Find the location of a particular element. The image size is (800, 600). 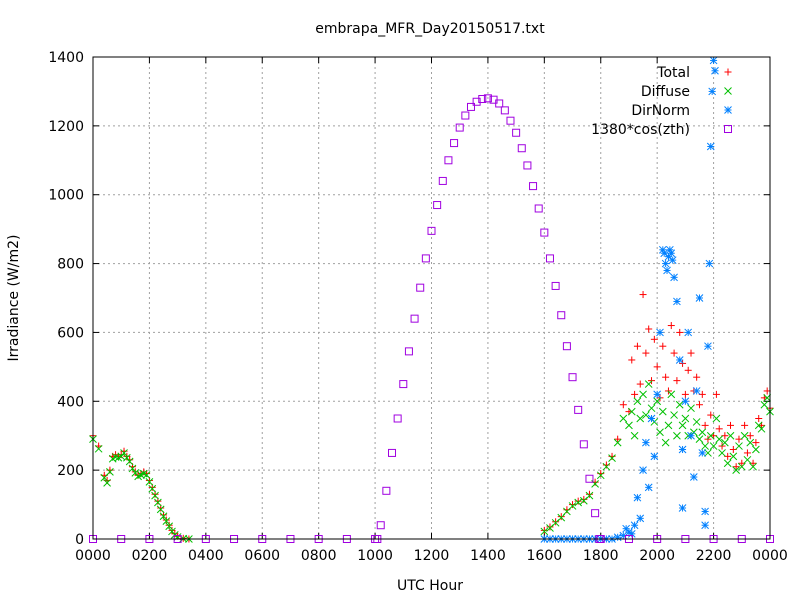

legend-label: DirNorm is located at coordinates (660, 111).